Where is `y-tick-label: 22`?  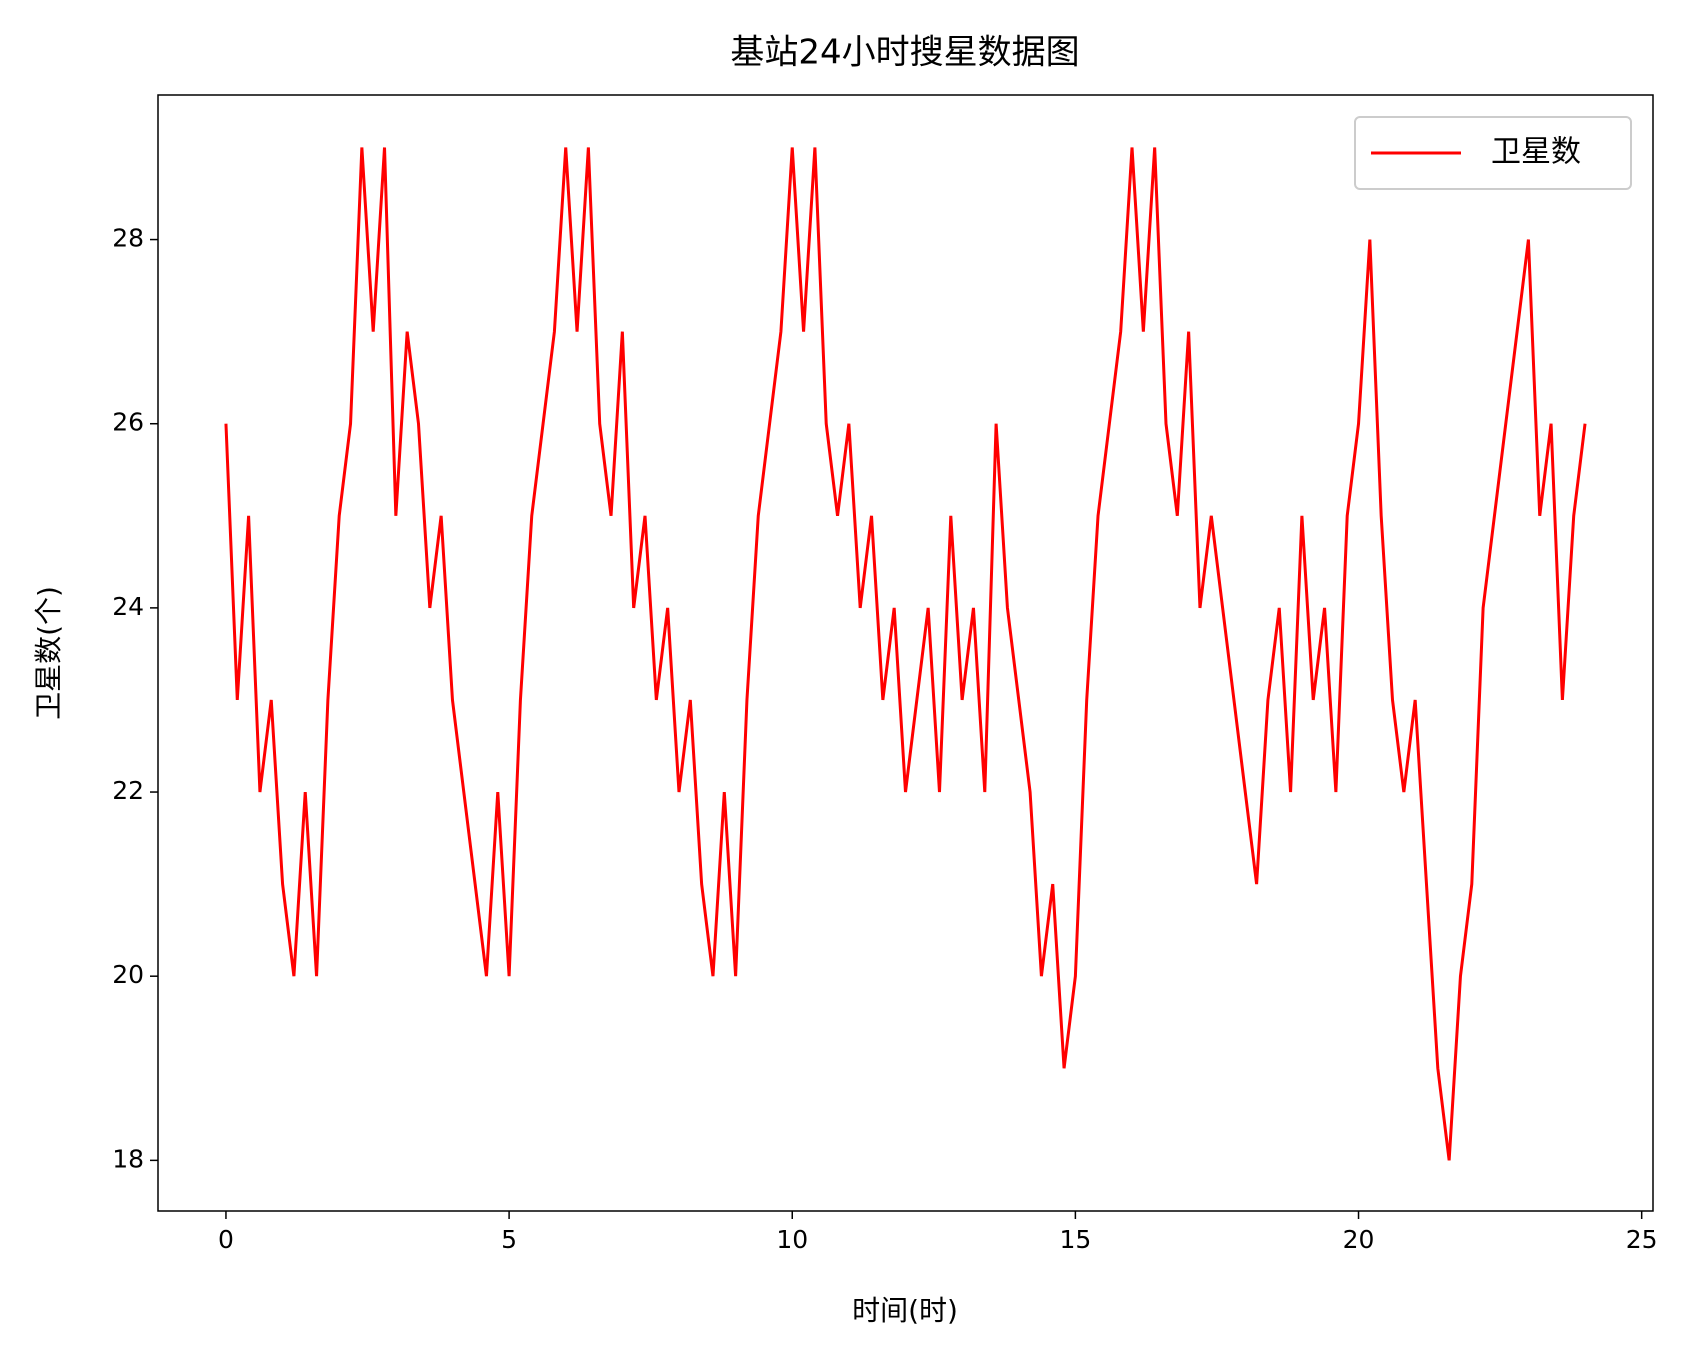 y-tick-label: 22 is located at coordinates (128, 790).